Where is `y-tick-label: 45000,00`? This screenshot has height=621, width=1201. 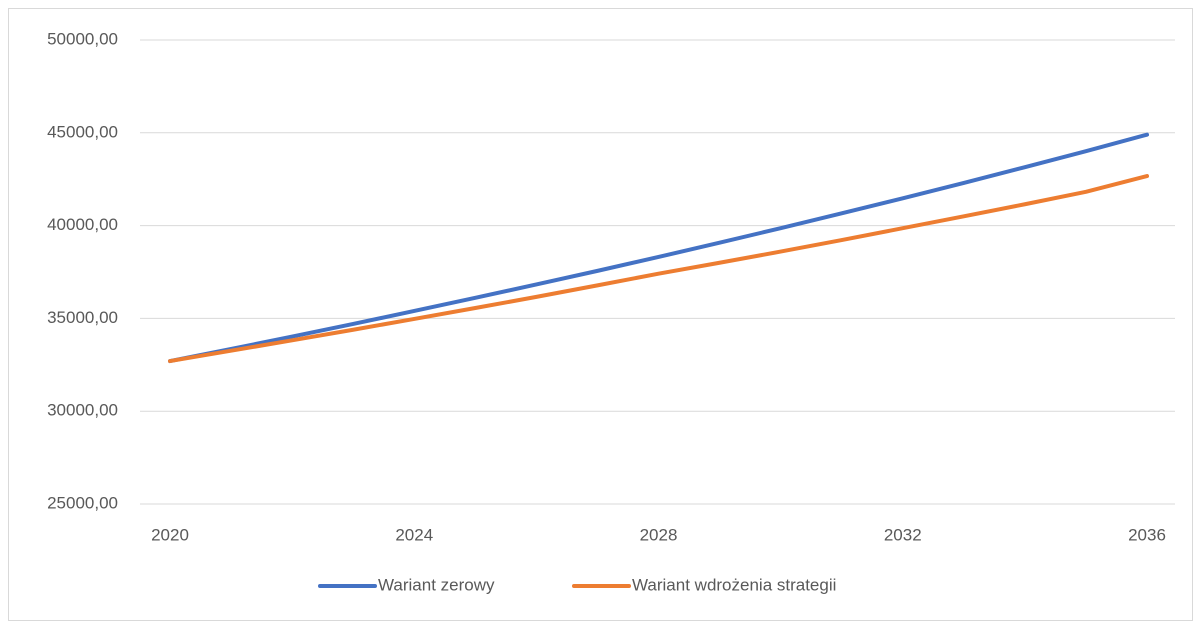
y-tick-label: 45000,00 is located at coordinates (82, 131).